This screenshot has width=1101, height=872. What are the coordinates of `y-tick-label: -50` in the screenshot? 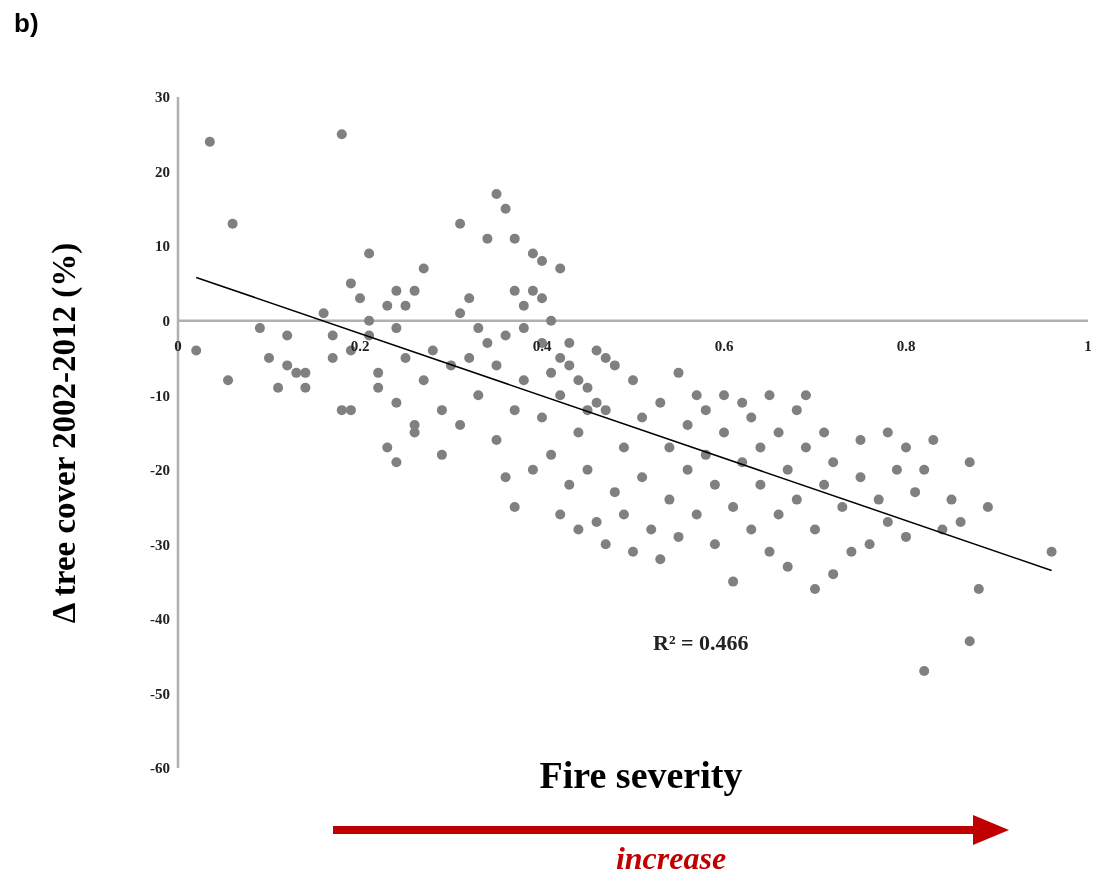 It's located at (160, 693).